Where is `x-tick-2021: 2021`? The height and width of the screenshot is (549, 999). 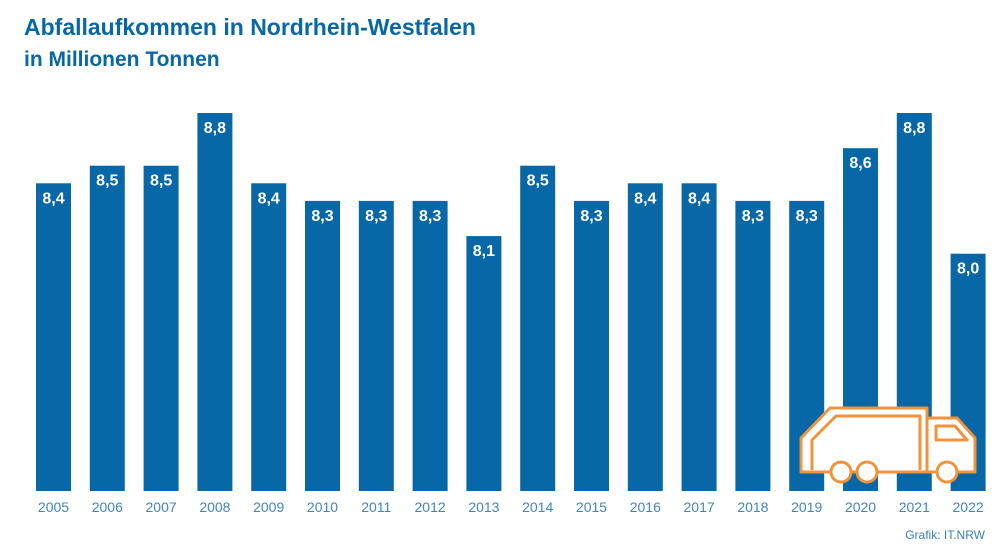
x-tick-2021: 2021 is located at coordinates (914, 507).